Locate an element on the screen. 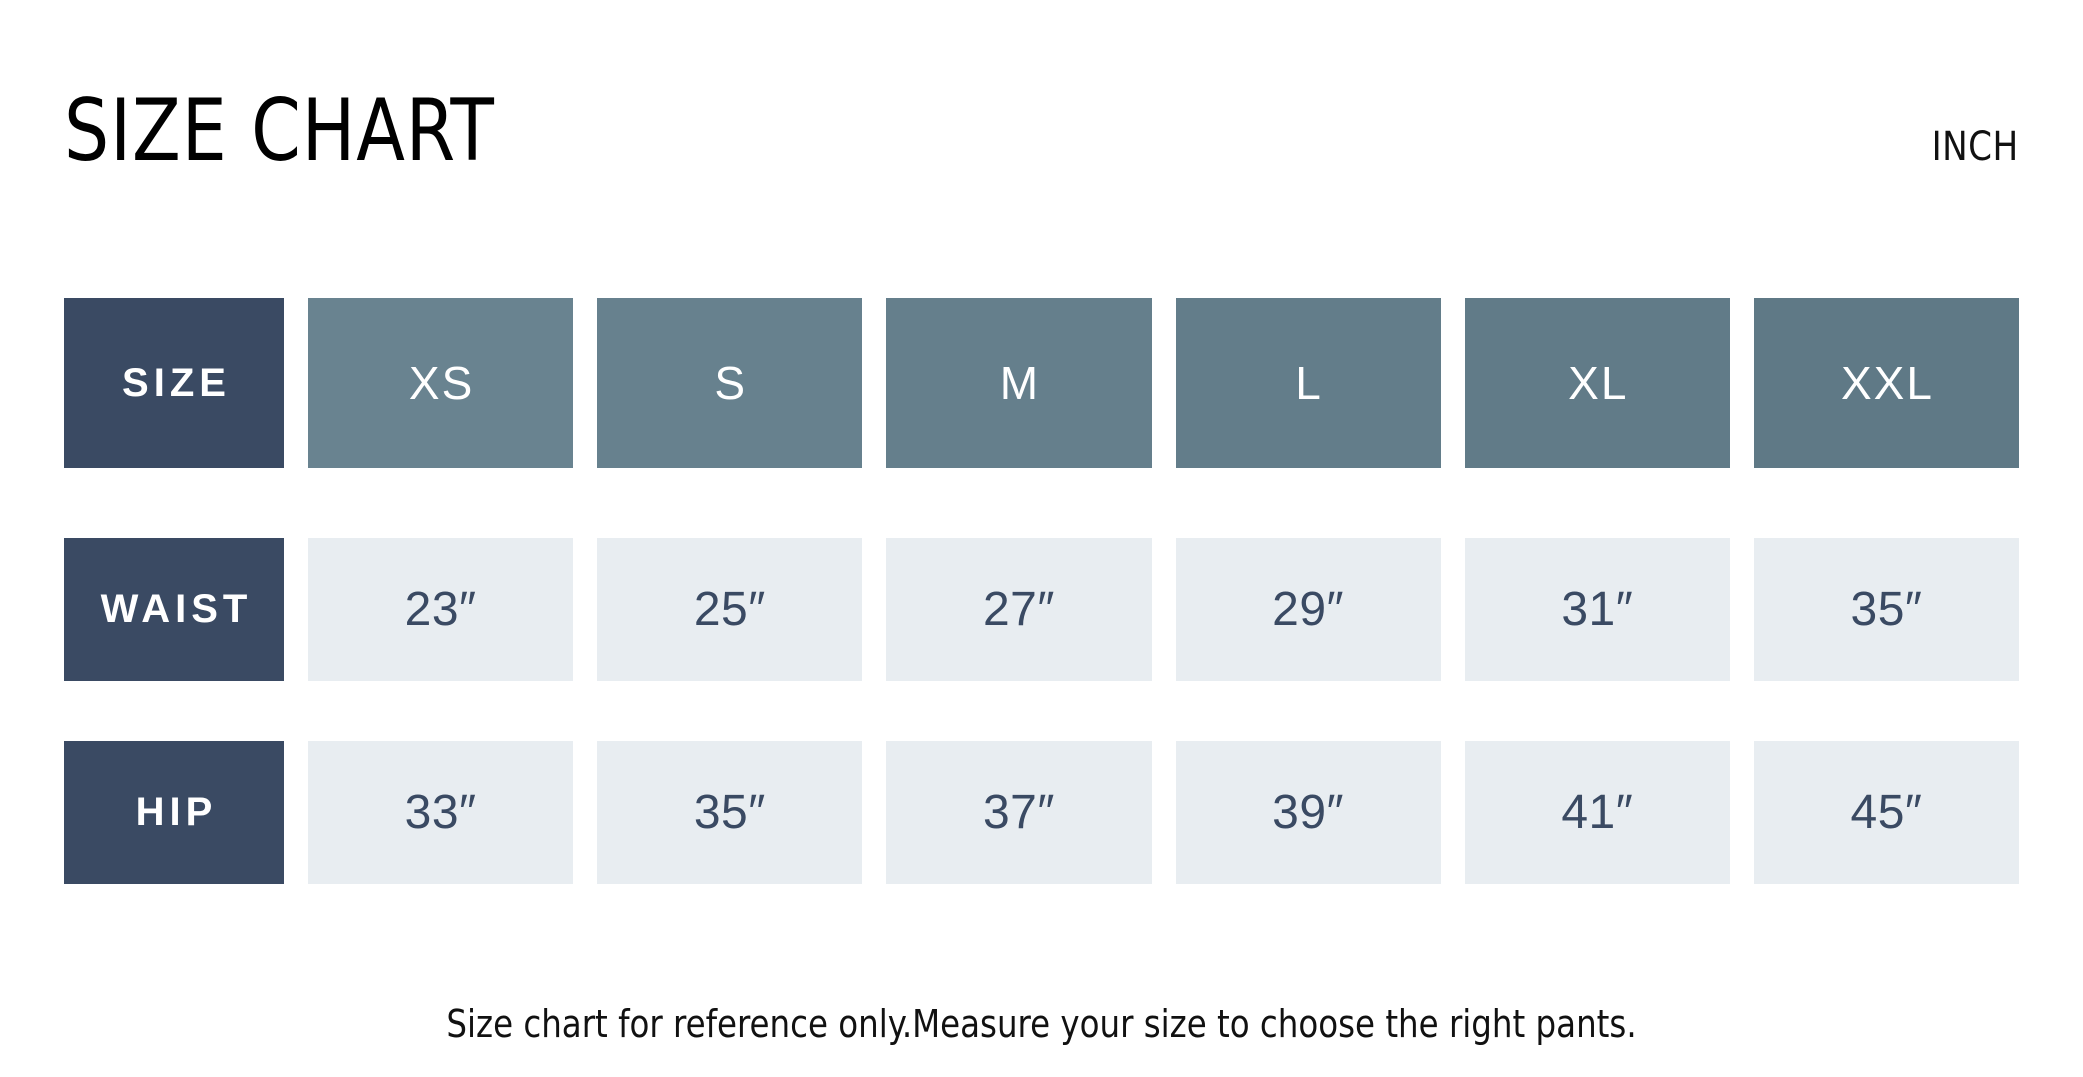 This screenshot has width=2083, height=1077. hip-value-m: 37″ is located at coordinates (1019, 812).